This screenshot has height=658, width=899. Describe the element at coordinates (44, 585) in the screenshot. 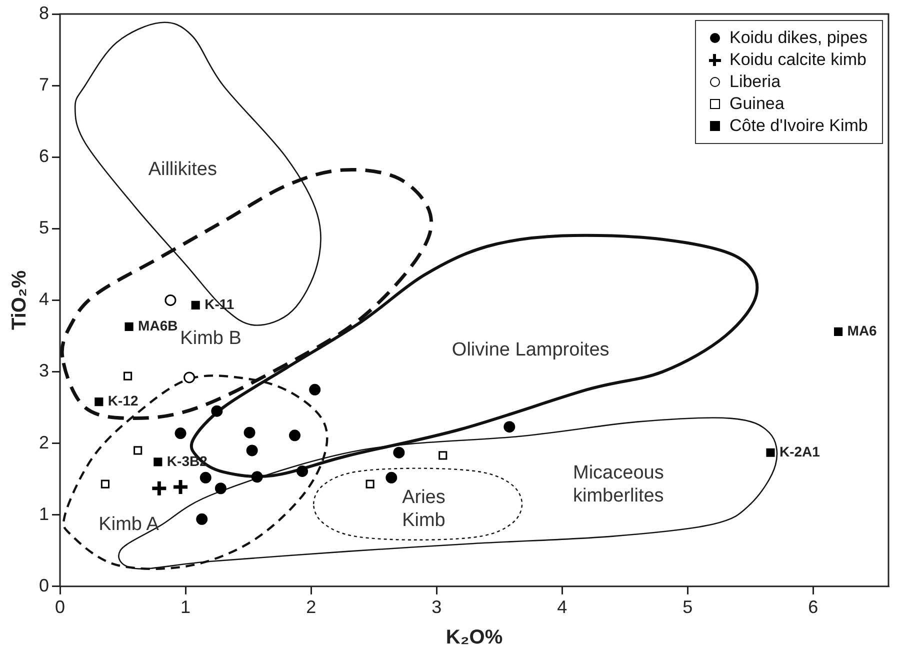

I see `y-tick-label: 0` at that location.